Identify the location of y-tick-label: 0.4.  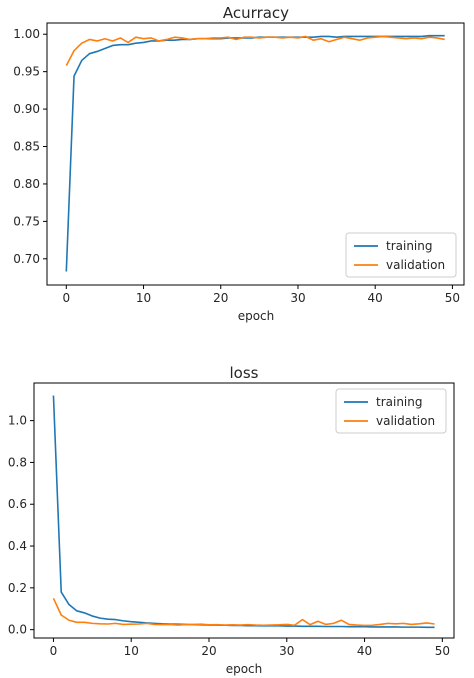
(17, 546).